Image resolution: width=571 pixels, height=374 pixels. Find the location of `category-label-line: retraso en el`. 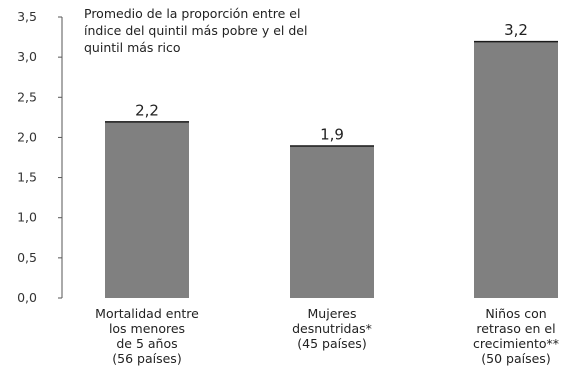

category-label-line: retraso en el is located at coordinates (515, 328).